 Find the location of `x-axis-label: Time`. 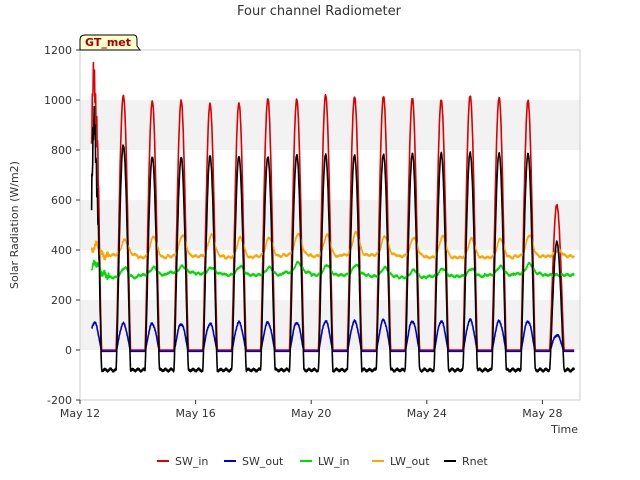

x-axis-label: Time is located at coordinates (564, 429).